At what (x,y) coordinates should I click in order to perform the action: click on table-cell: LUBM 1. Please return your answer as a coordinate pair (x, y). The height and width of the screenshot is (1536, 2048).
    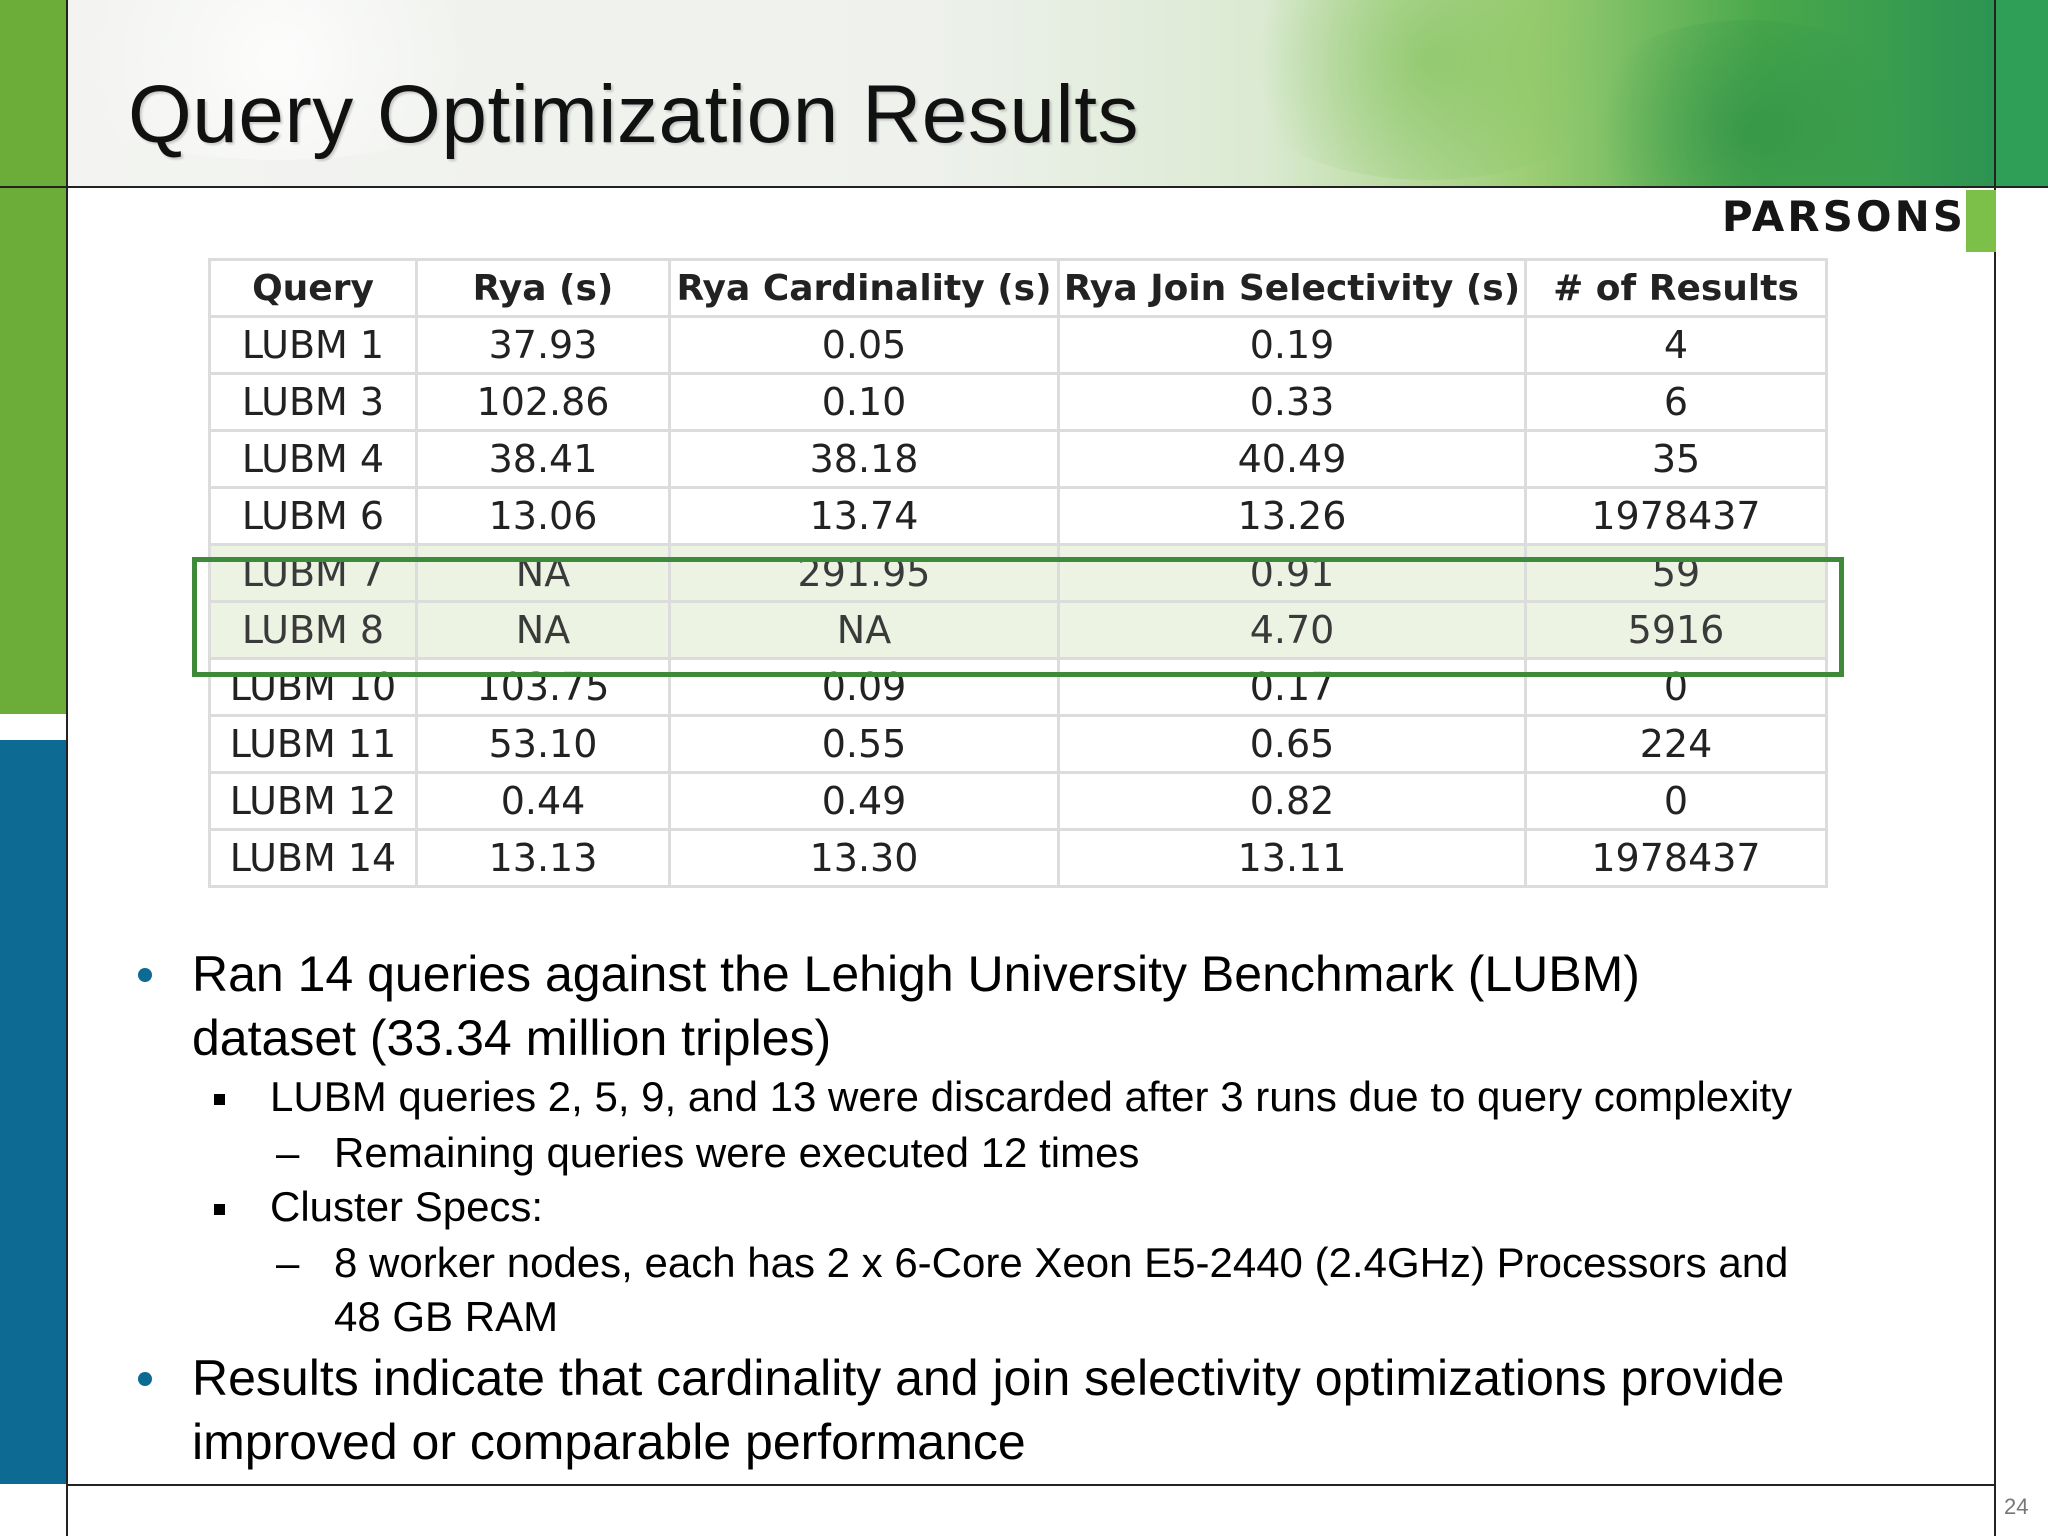
    Looking at the image, I should click on (313, 345).